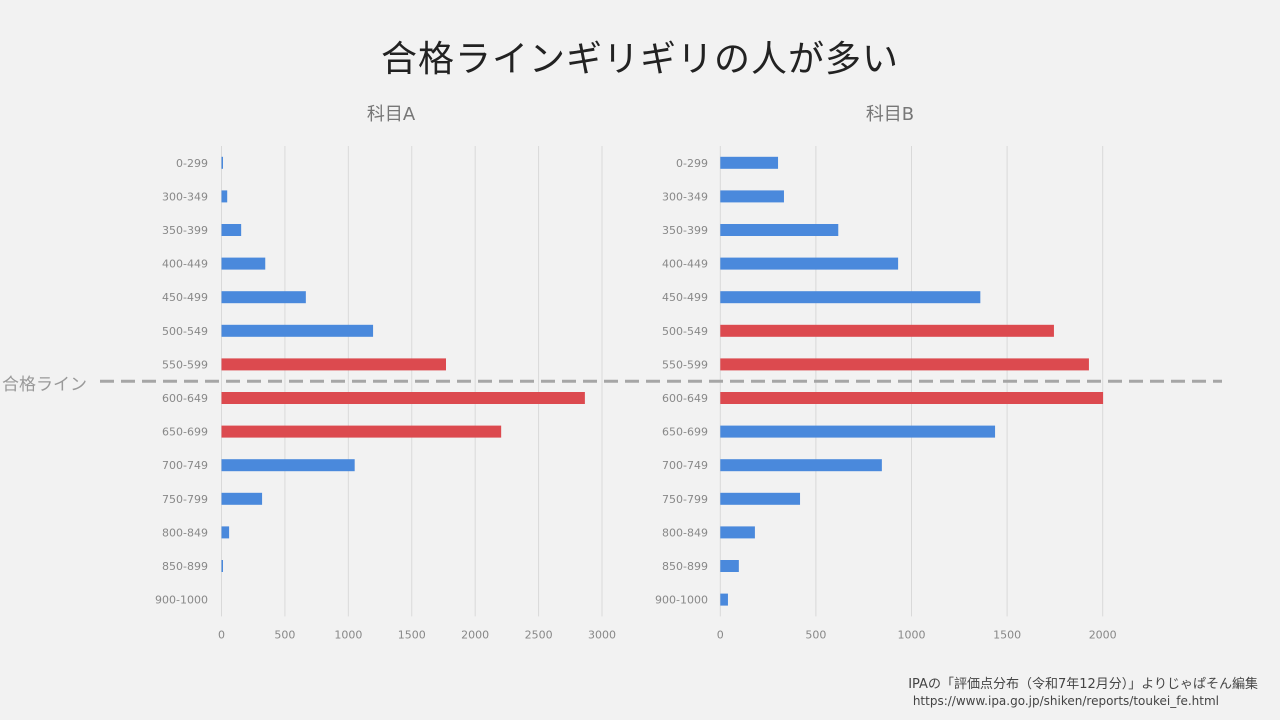 This screenshot has height=720, width=1280. What do you see at coordinates (602, 634) in the screenshot?
I see `x-tick-label: 3000` at bounding box center [602, 634].